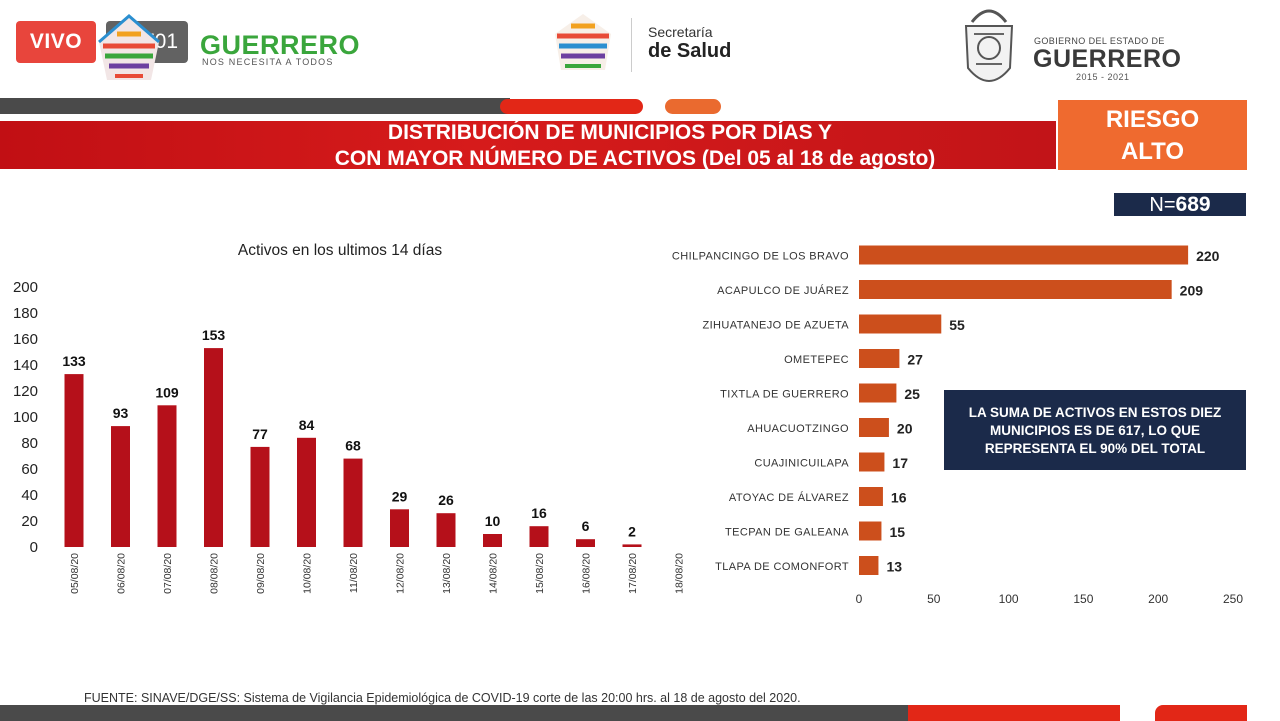 The height and width of the screenshot is (721, 1280). What do you see at coordinates (401, 573) in the screenshot?
I see `x-tick-label: 12/08/20` at bounding box center [401, 573].